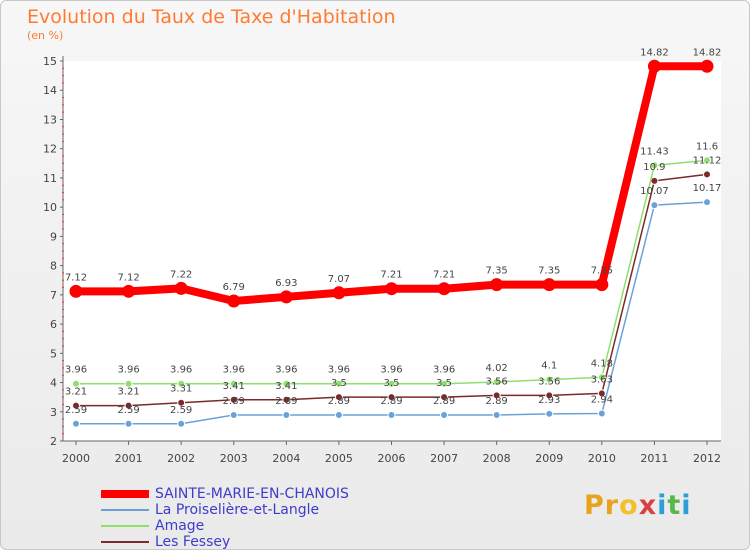 Image resolution: width=750 pixels, height=550 pixels. Describe the element at coordinates (50, 178) in the screenshot. I see `y-tick-label: 11` at that location.